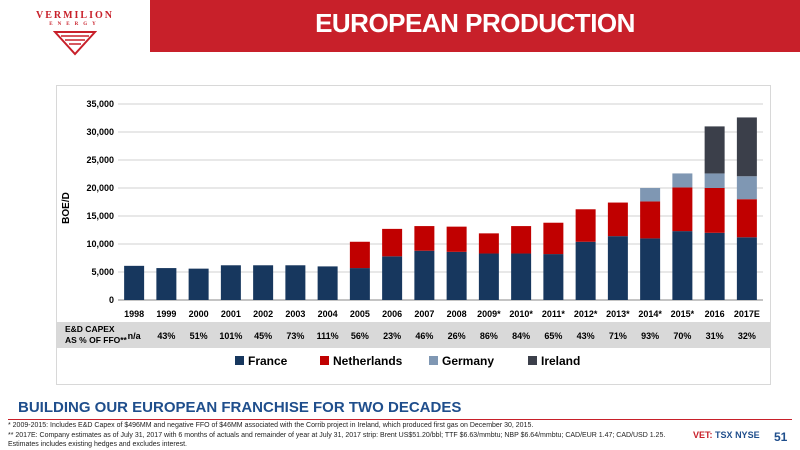  What do you see at coordinates (560, 361) in the screenshot?
I see `legend-label-ireland: Ireland` at bounding box center [560, 361].